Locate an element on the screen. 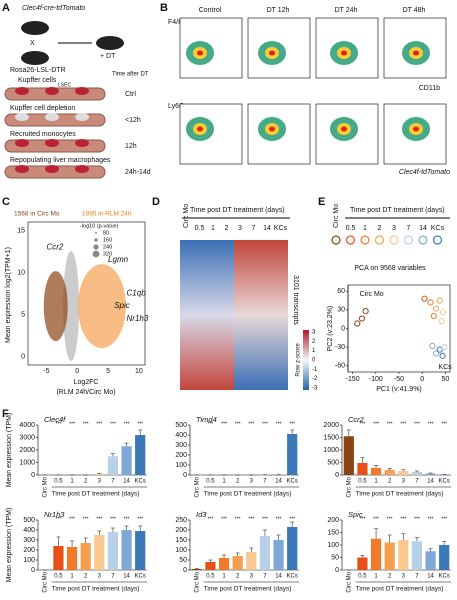 The height and width of the screenshot is (600, 457). group-label: 0.5 is located at coordinates (200, 228).